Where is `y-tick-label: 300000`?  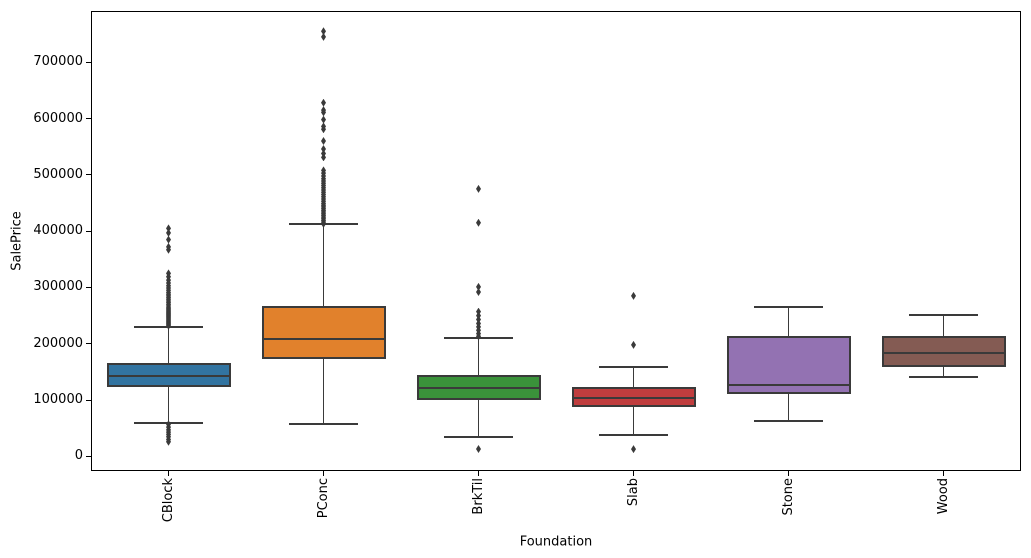
y-tick-label: 300000 is located at coordinates (58, 287).